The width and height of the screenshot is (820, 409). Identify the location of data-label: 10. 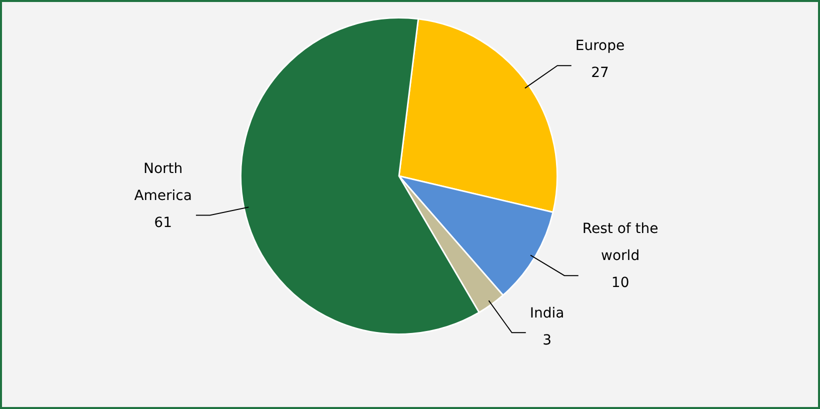
(620, 283).